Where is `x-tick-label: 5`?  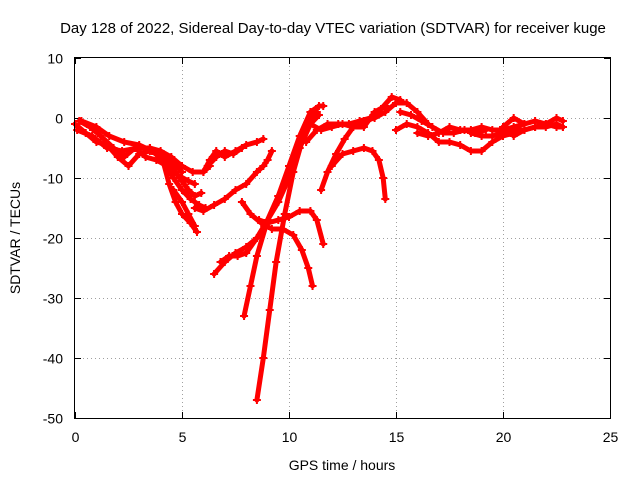 x-tick-label: 5 is located at coordinates (183, 437).